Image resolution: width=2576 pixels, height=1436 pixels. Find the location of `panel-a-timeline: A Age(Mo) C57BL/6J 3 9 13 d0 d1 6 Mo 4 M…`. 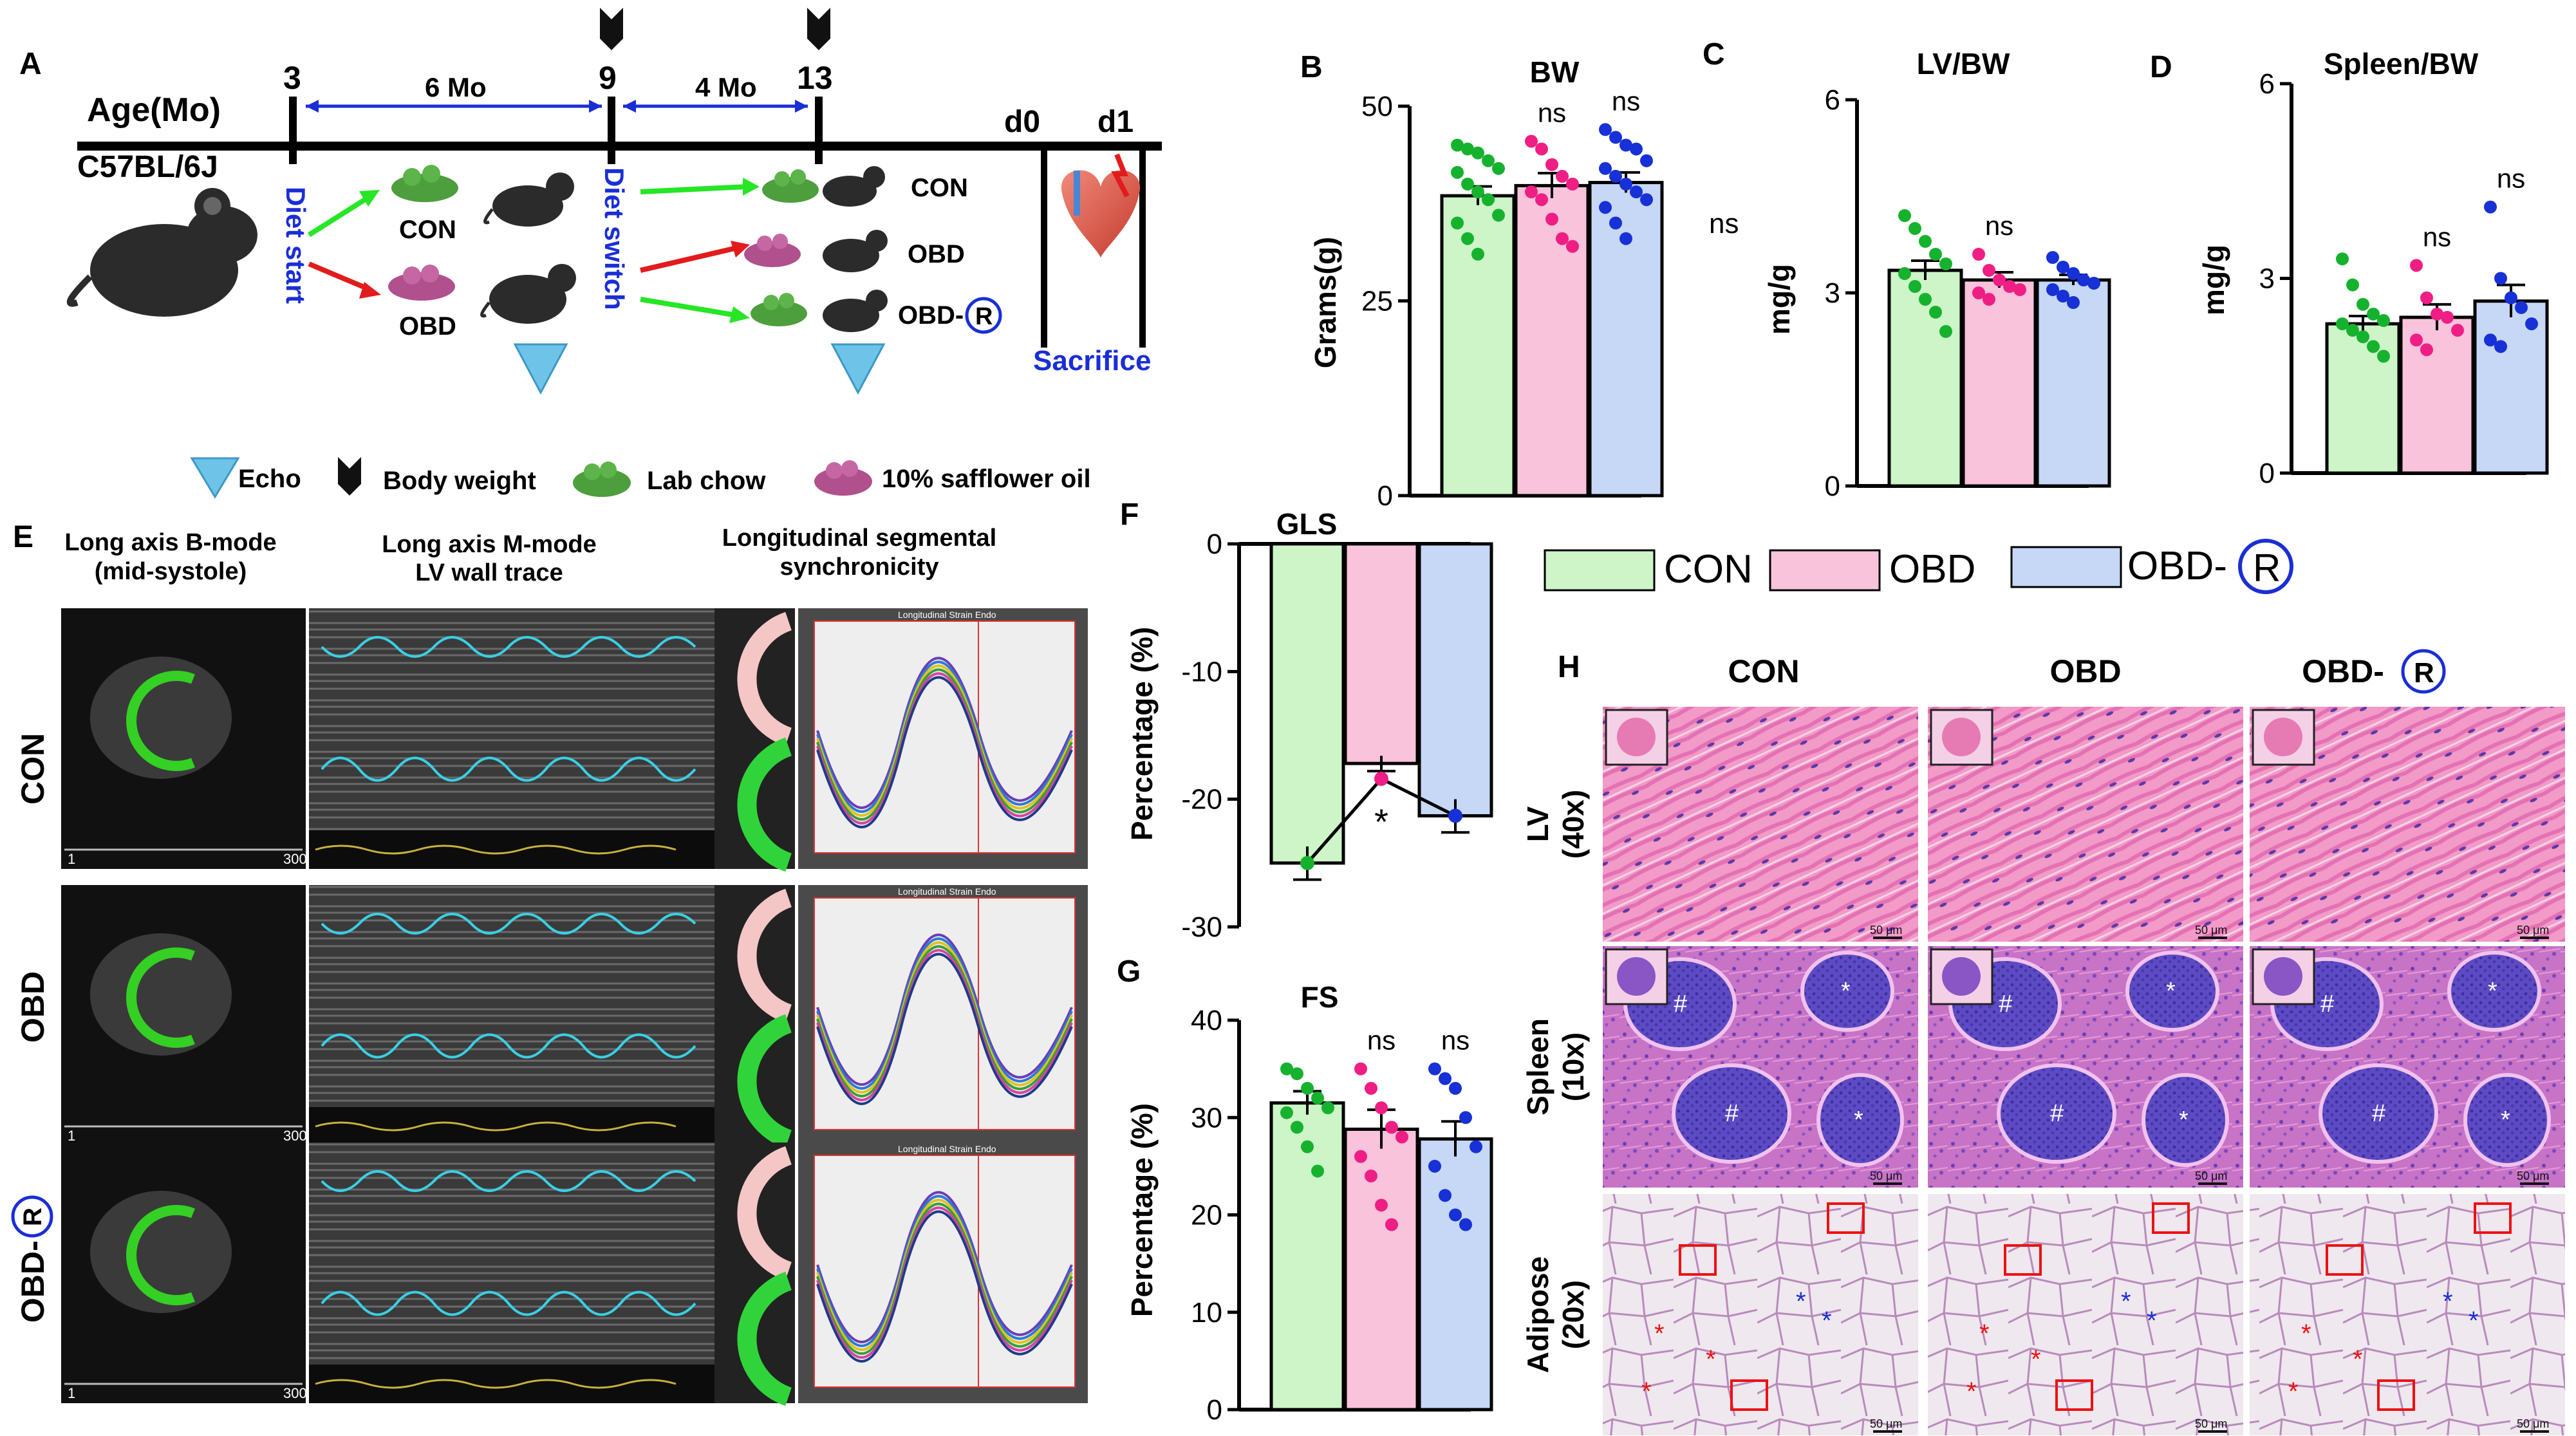

panel-a-timeline: A Age(Mo) C57BL/6J 3 9 13 d0 d1 6 Mo 4 M… is located at coordinates (590, 201).